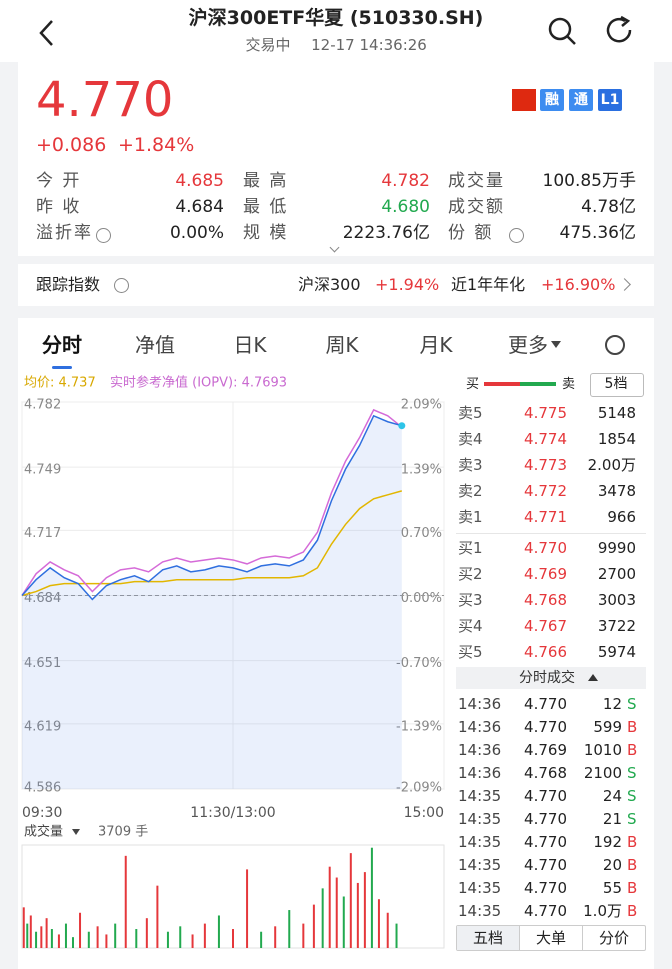 This screenshot has width=672, height=969. What do you see at coordinates (470, 573) in the screenshot?
I see `book-level: 买2` at bounding box center [470, 573].